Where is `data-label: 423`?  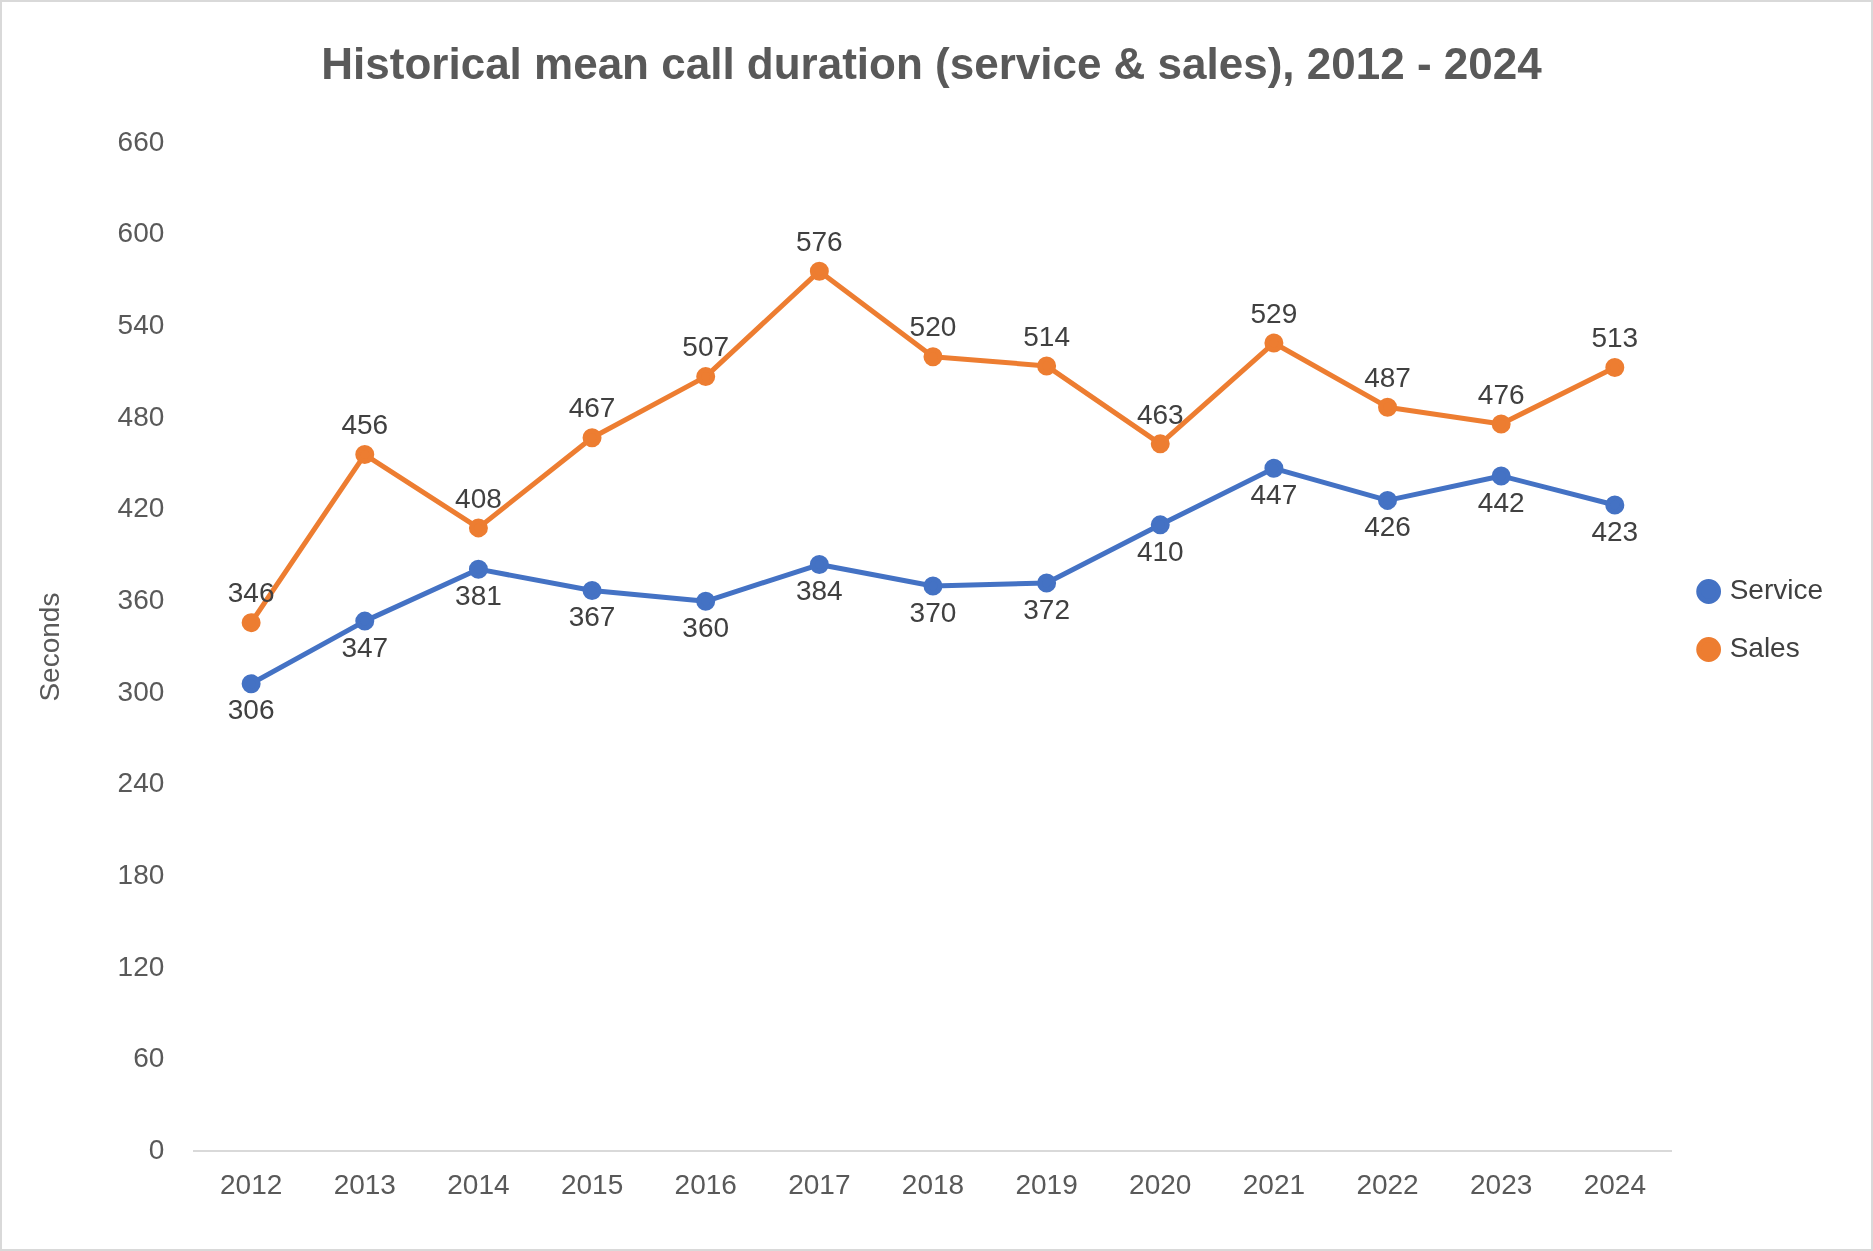 data-label: 423 is located at coordinates (1615, 531).